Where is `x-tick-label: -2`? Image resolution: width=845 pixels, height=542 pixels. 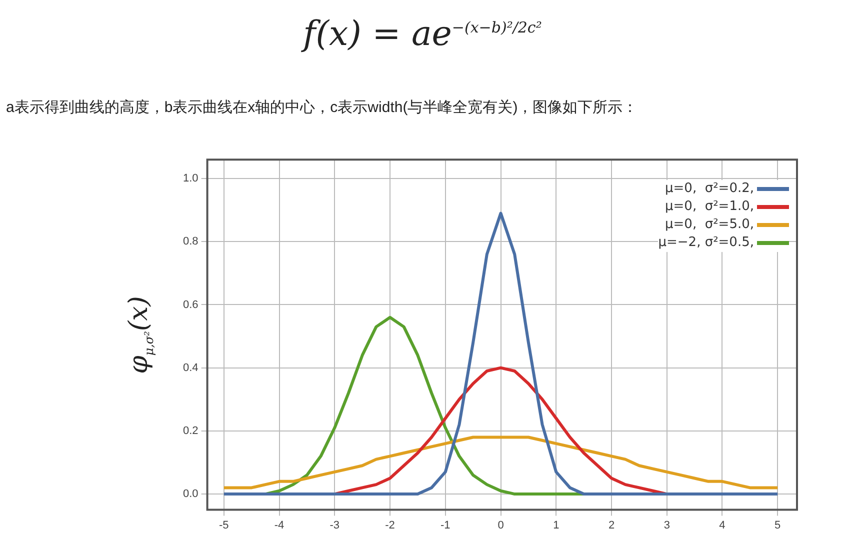
x-tick-label: -2 is located at coordinates (390, 525).